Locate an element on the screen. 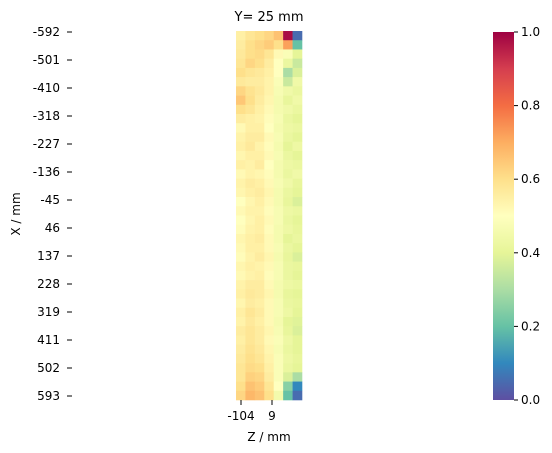  colorbar is located at coordinates (503, 216).